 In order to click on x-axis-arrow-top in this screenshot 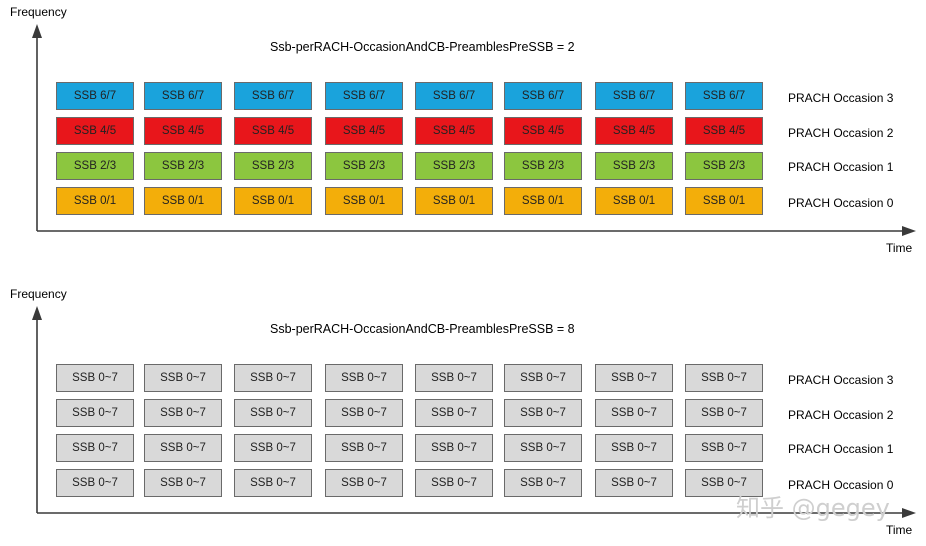, I will do `click(909, 231)`.